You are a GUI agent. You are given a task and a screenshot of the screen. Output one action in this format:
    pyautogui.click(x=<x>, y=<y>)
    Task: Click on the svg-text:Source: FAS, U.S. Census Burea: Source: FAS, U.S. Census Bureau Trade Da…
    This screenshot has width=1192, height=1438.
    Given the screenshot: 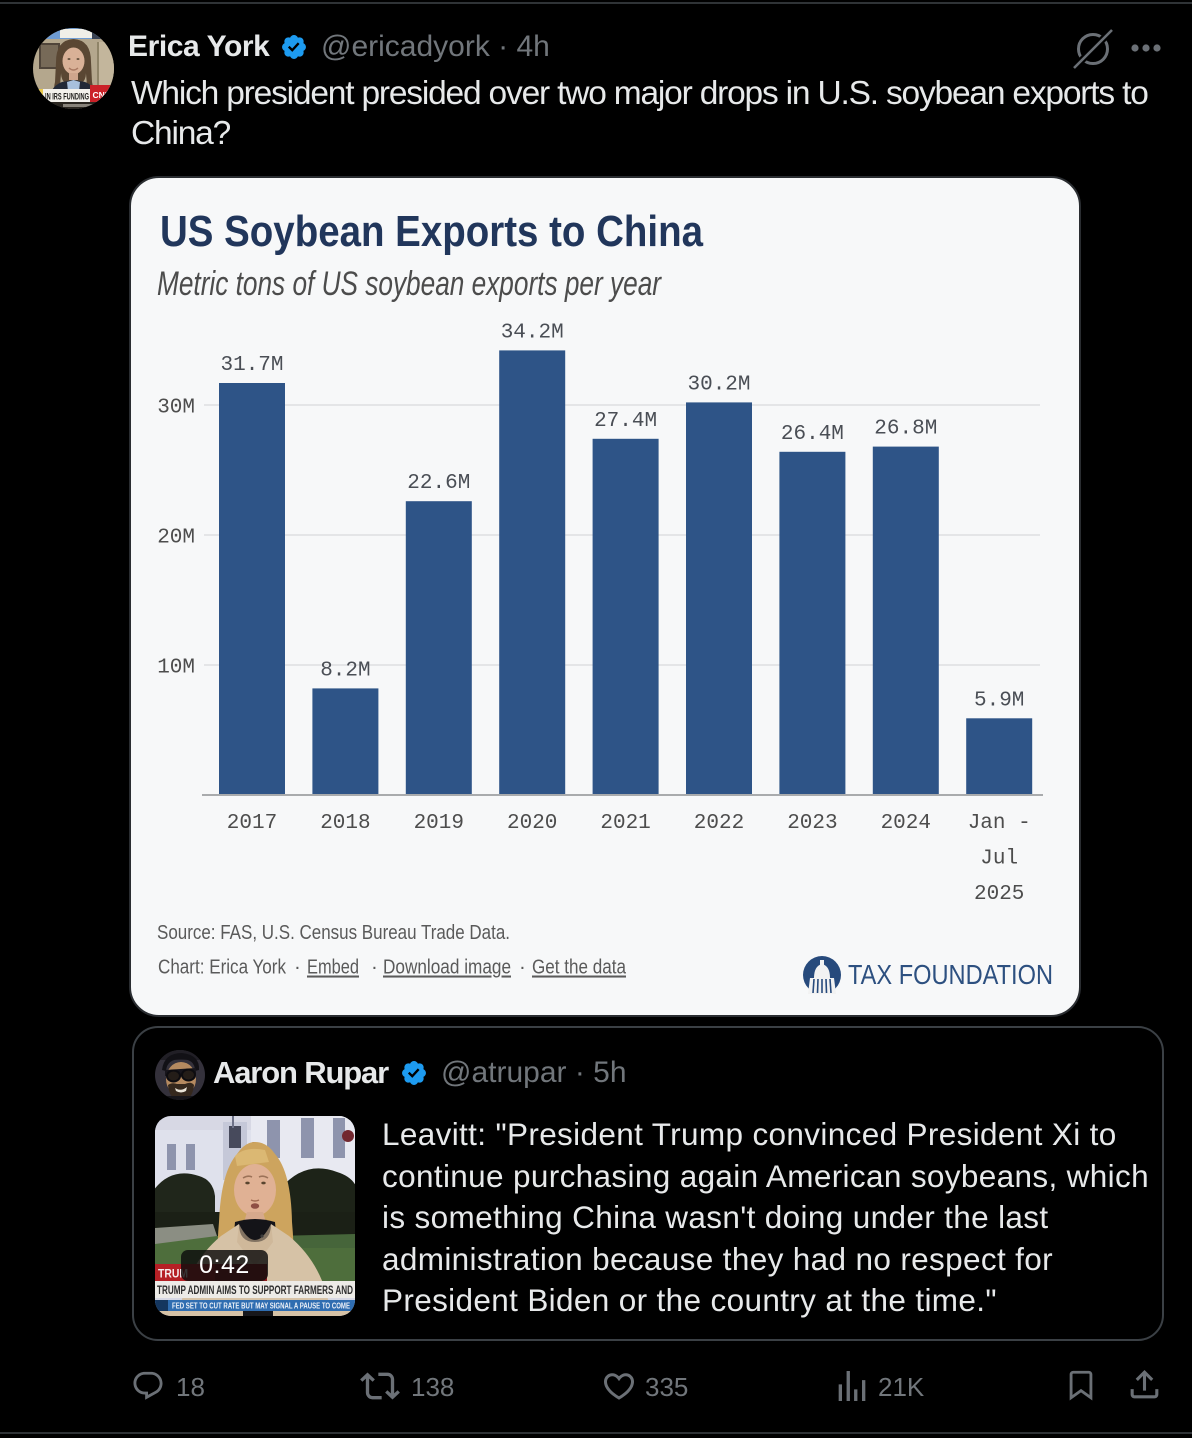 What is the action you would take?
    pyautogui.click(x=333, y=932)
    